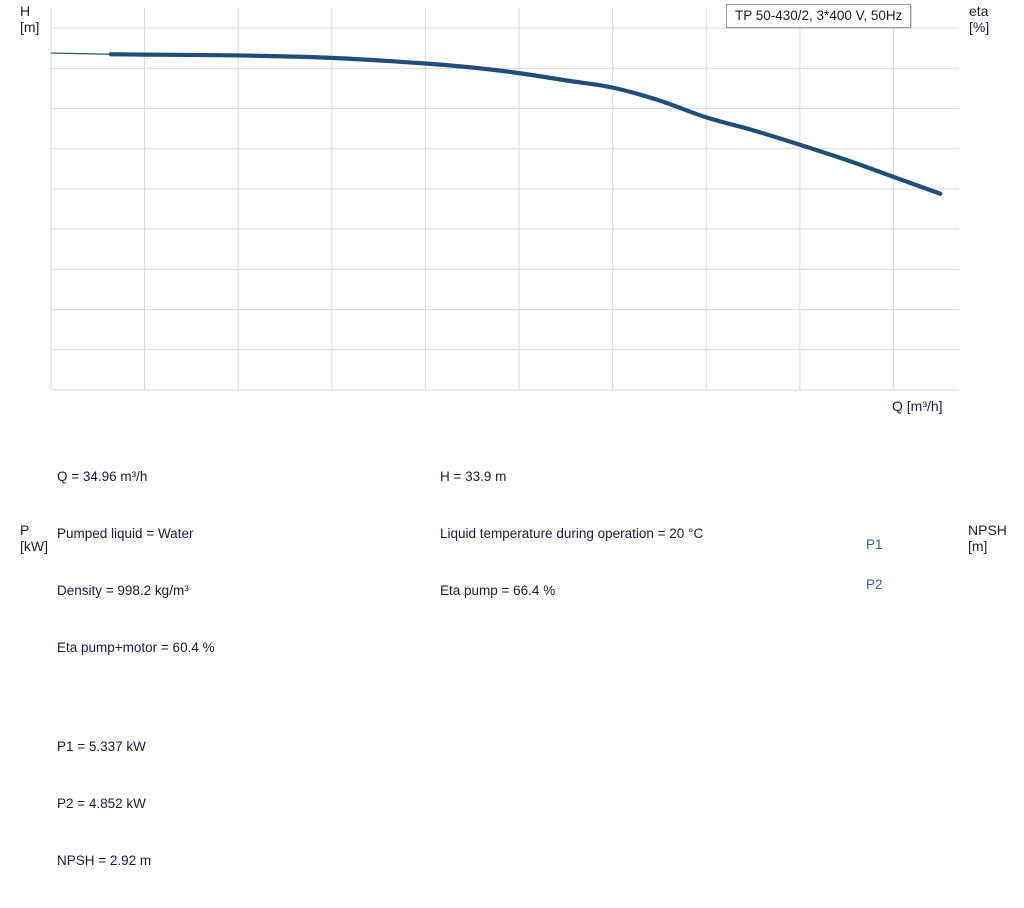 This screenshot has height=908, width=1024. Describe the element at coordinates (473, 476) in the screenshot. I see `duty-info-right-line-0: H = 33.9 m` at that location.